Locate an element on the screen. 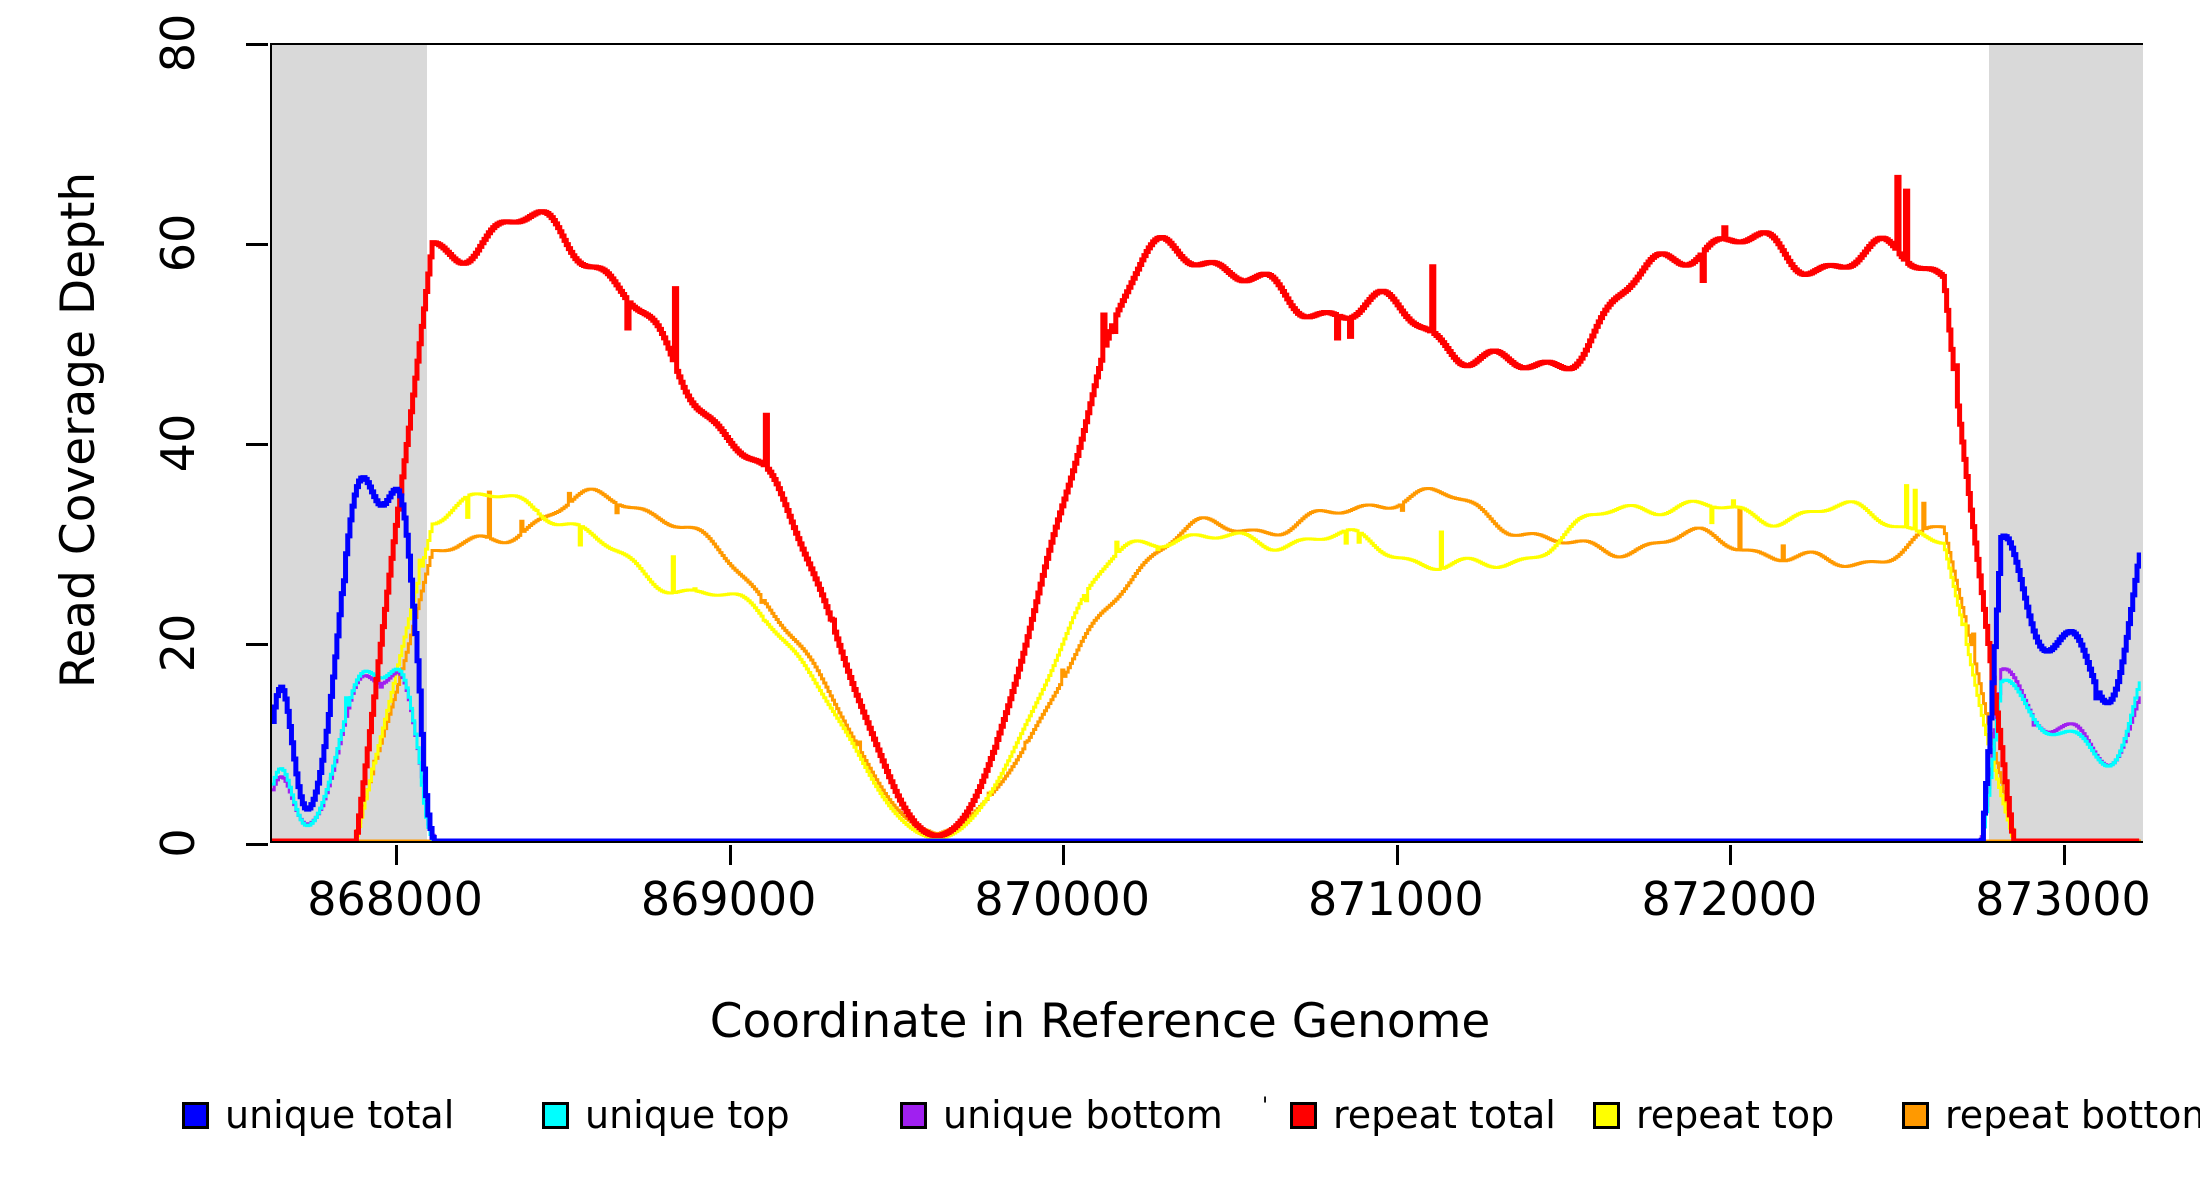 This screenshot has height=1200, width=2200. x-tick-label: 869000 is located at coordinates (728, 899).